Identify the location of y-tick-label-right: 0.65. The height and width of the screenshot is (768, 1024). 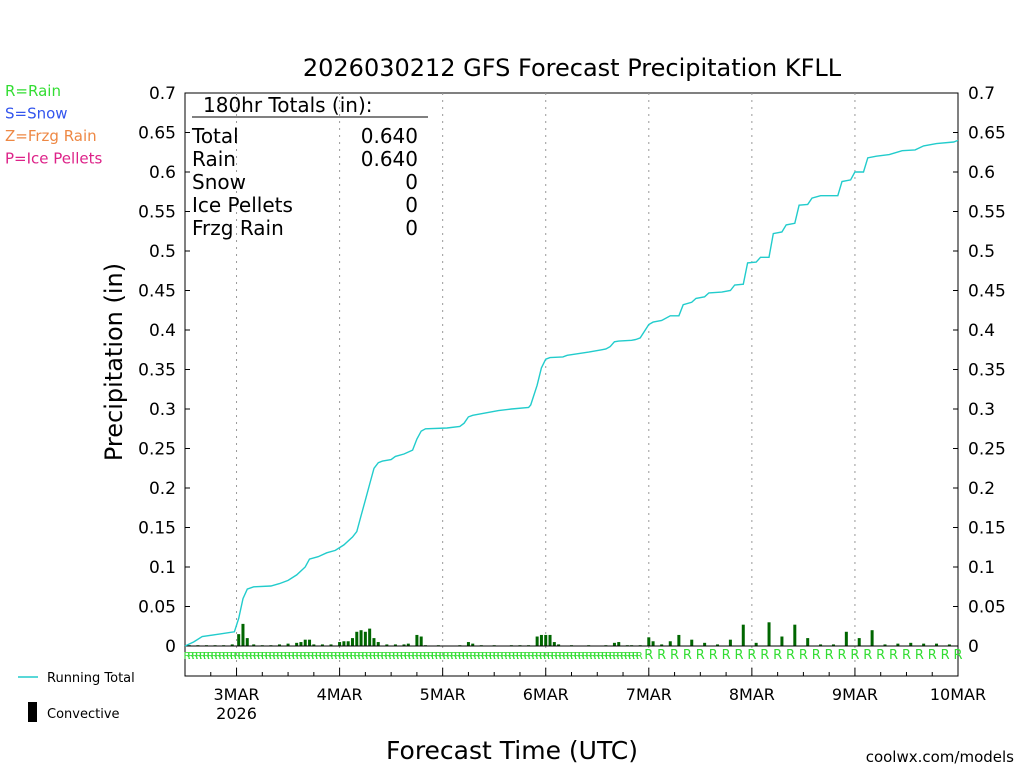
(987, 134).